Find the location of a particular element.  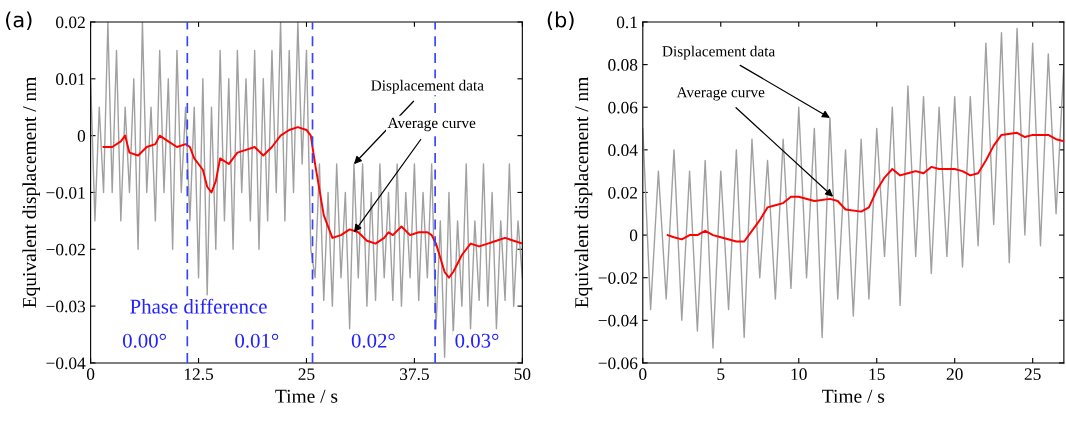

x-tick-label: 15 is located at coordinates (877, 374).